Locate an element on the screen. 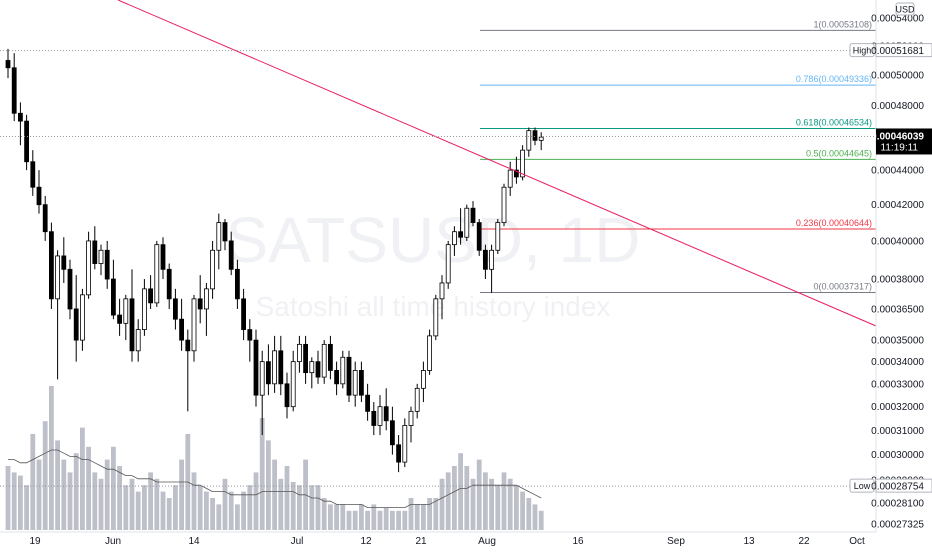 The width and height of the screenshot is (932, 555). time-axis is located at coordinates (466, 541).